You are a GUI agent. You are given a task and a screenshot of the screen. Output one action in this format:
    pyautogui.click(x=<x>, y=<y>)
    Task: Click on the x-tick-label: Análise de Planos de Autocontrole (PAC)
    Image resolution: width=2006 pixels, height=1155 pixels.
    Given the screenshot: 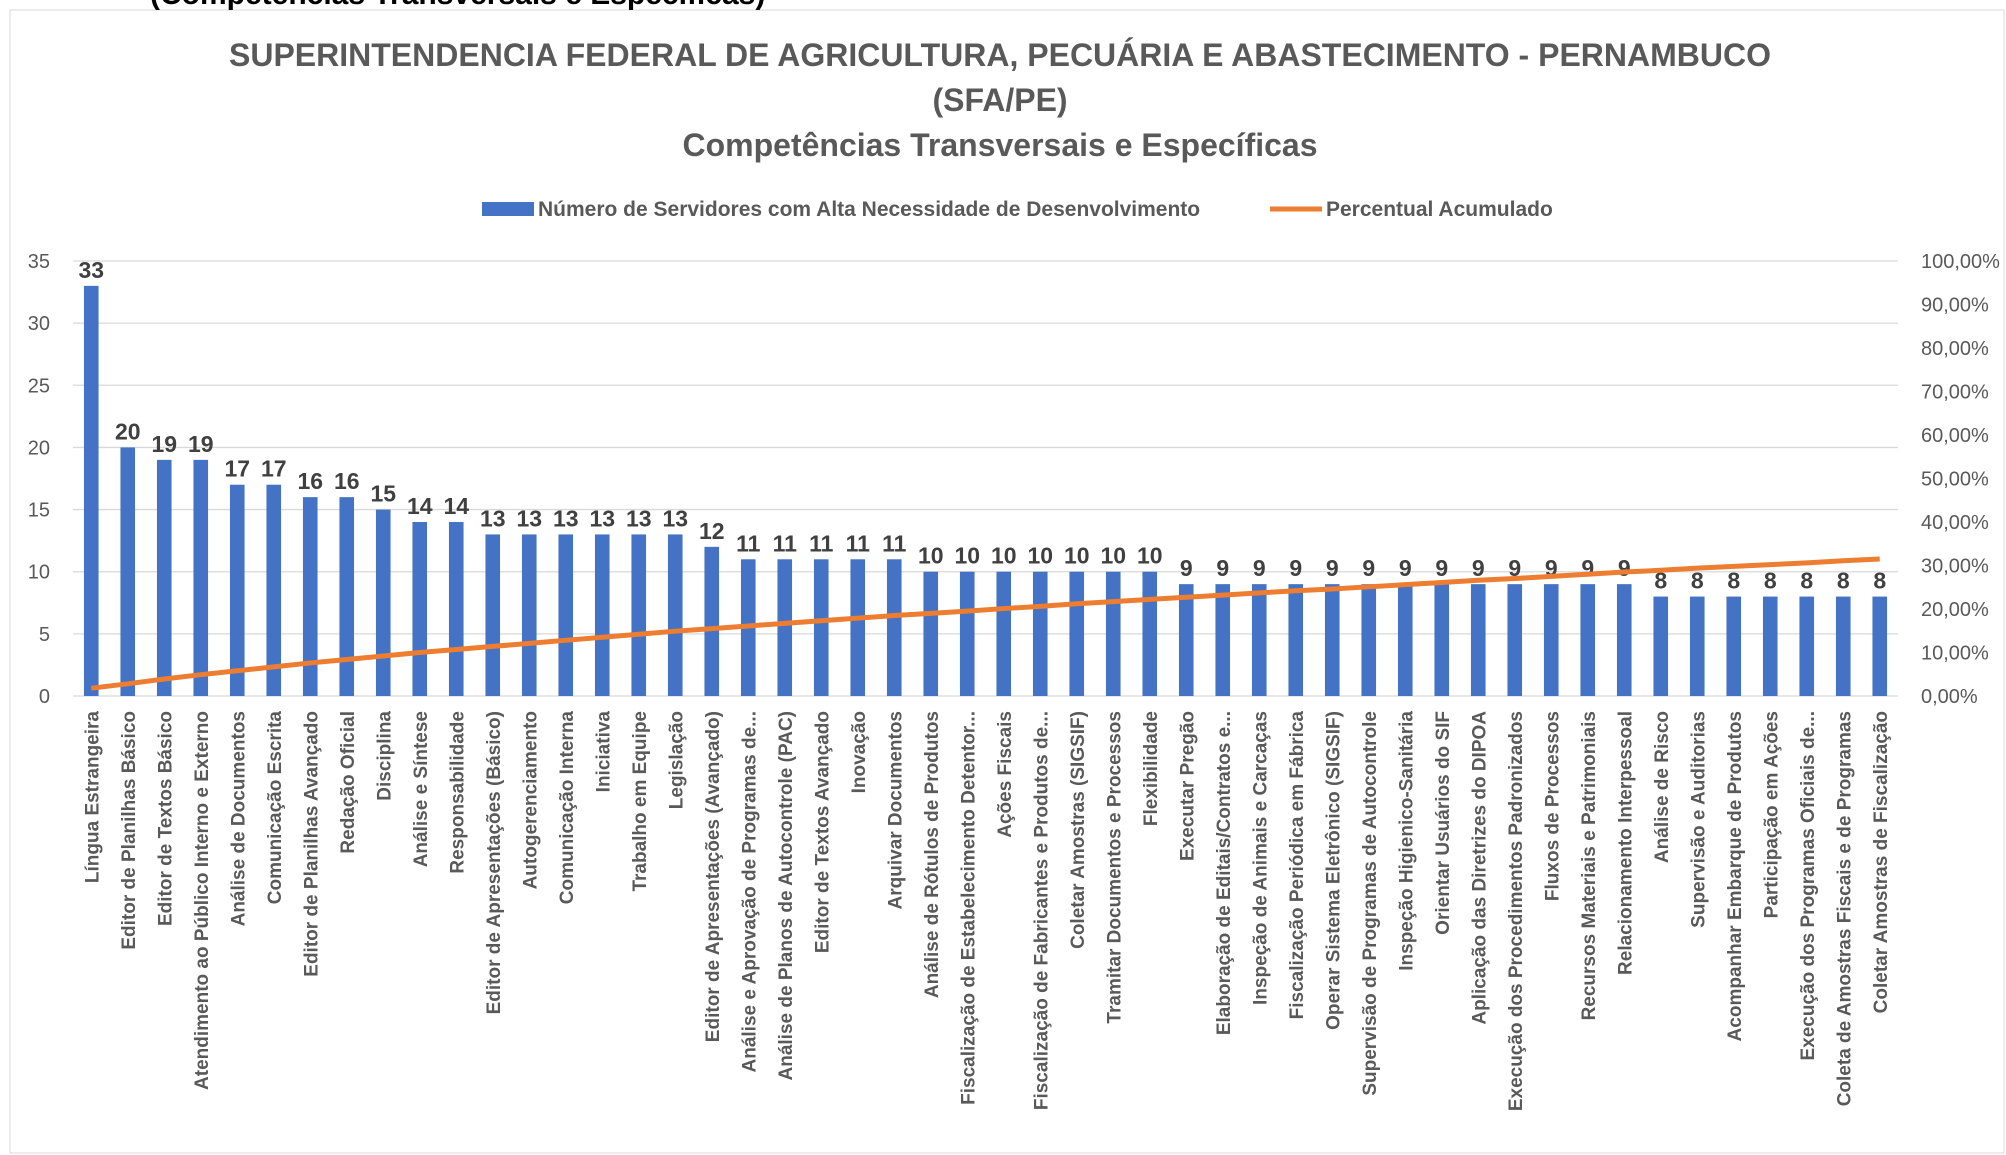 What is the action you would take?
    pyautogui.click(x=786, y=896)
    